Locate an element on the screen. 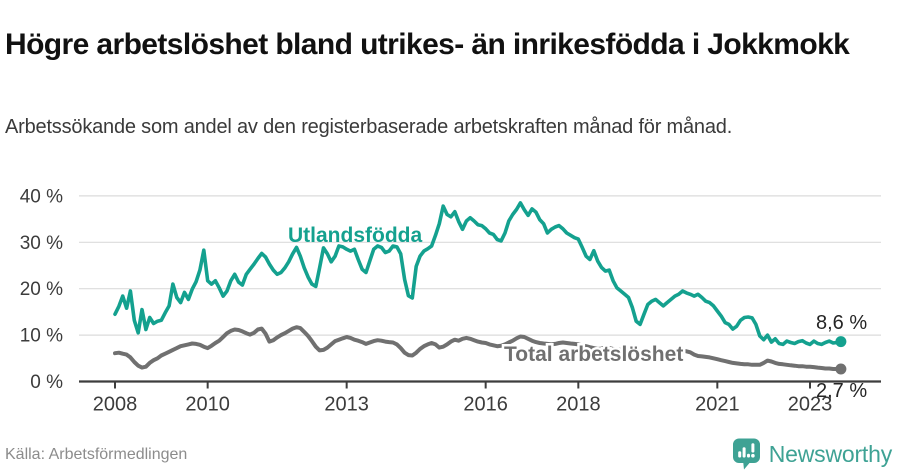  x-tick-label: 2016 is located at coordinates (485, 405).